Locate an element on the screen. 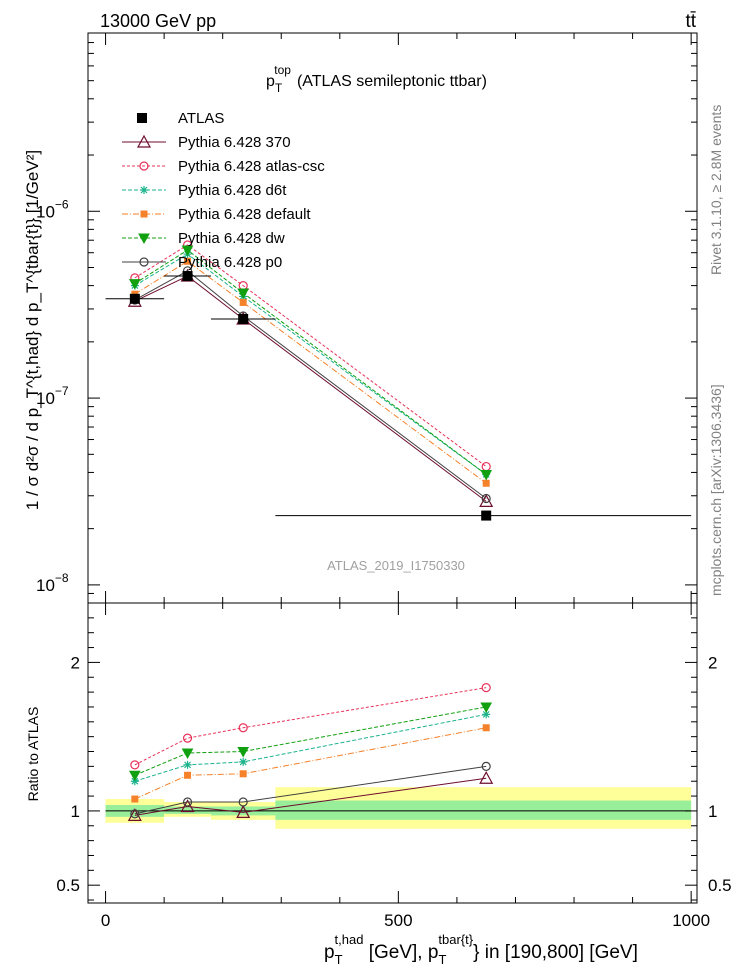  xlabel-sup2: tbar{t} is located at coordinates (455, 939).